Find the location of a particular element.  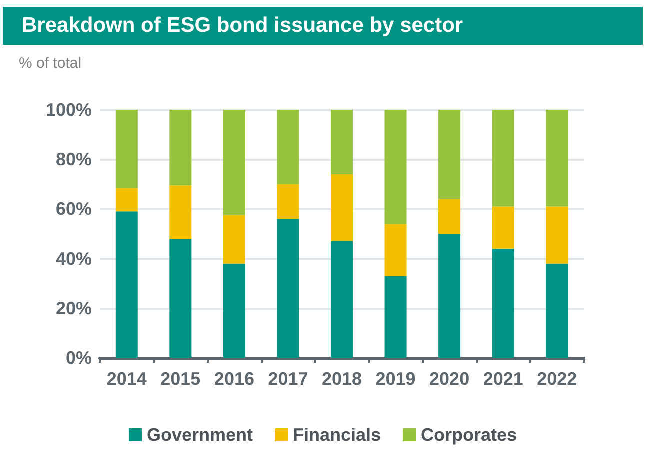

x-tick-label: 2022 is located at coordinates (557, 379).